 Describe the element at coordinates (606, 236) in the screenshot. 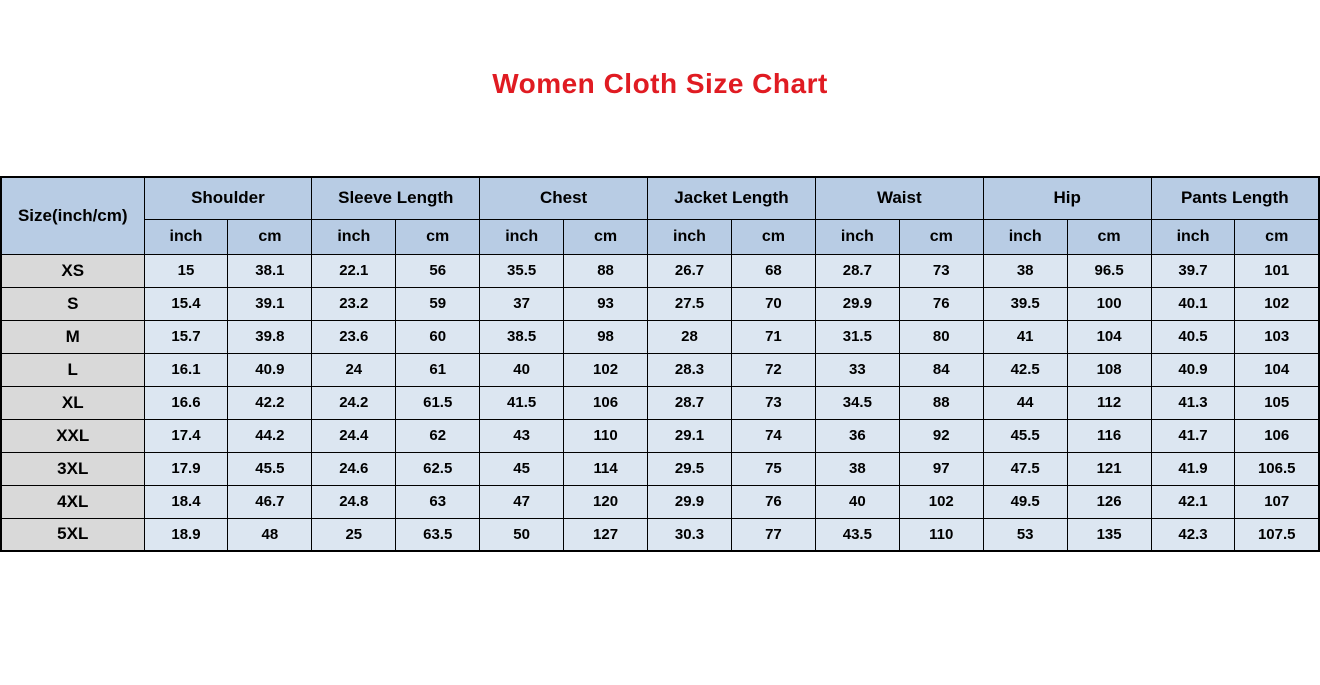

I see `unit-header-chest-cm: cm` at that location.